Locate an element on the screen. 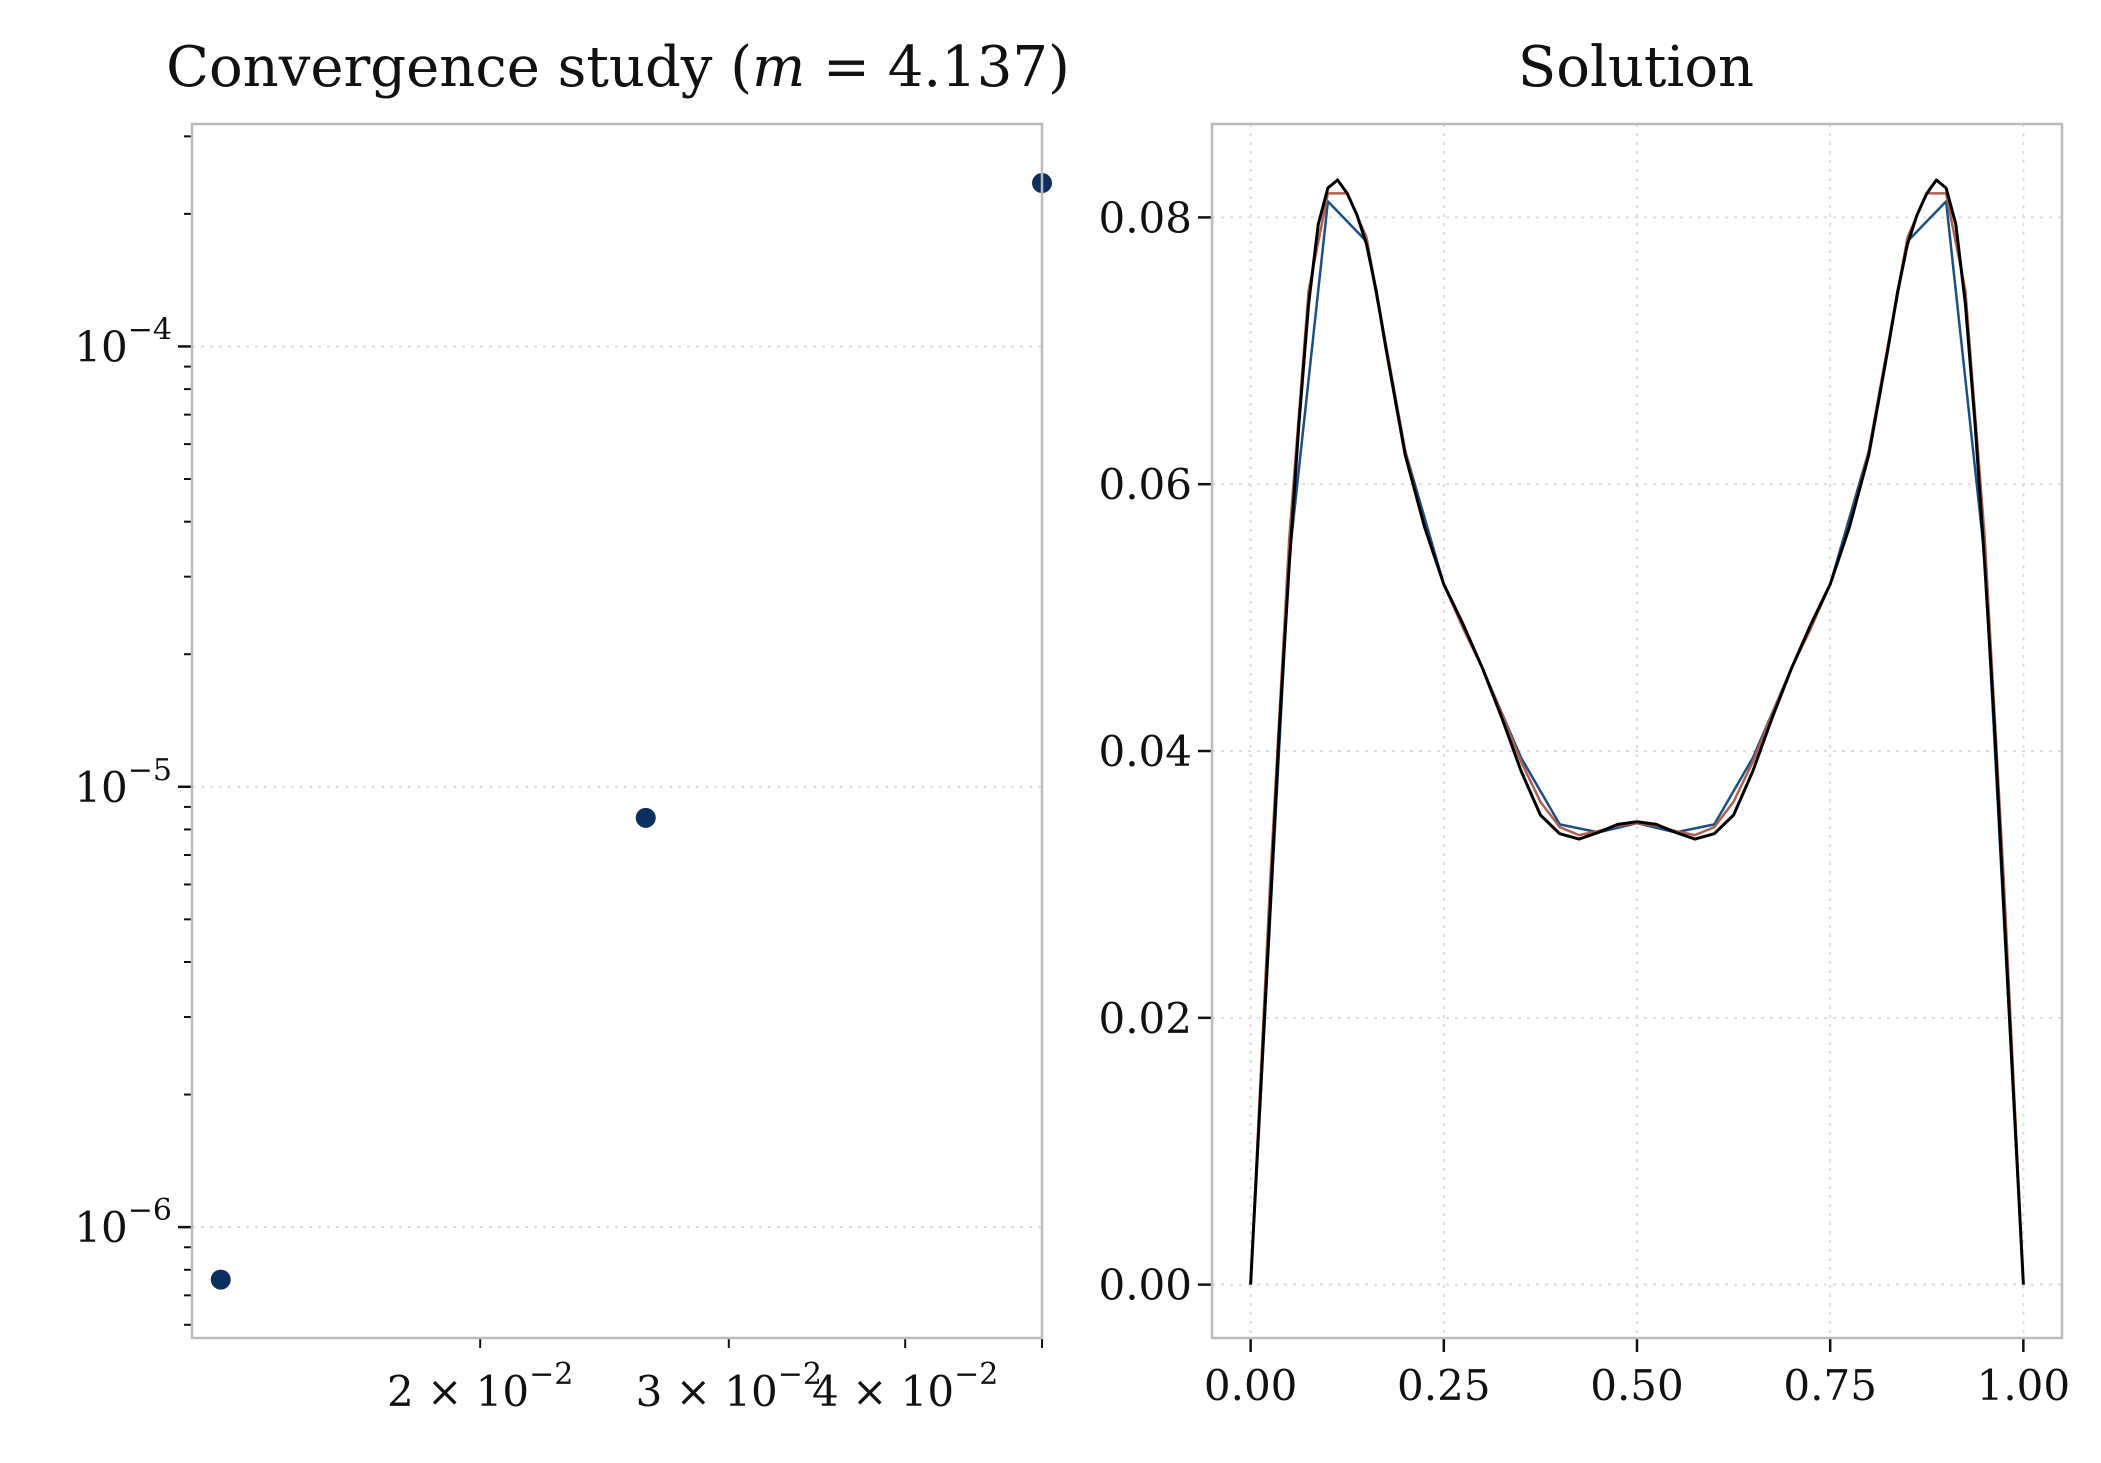  convergence-title: Convergence study (m = 4.137) is located at coordinates (618, 67).